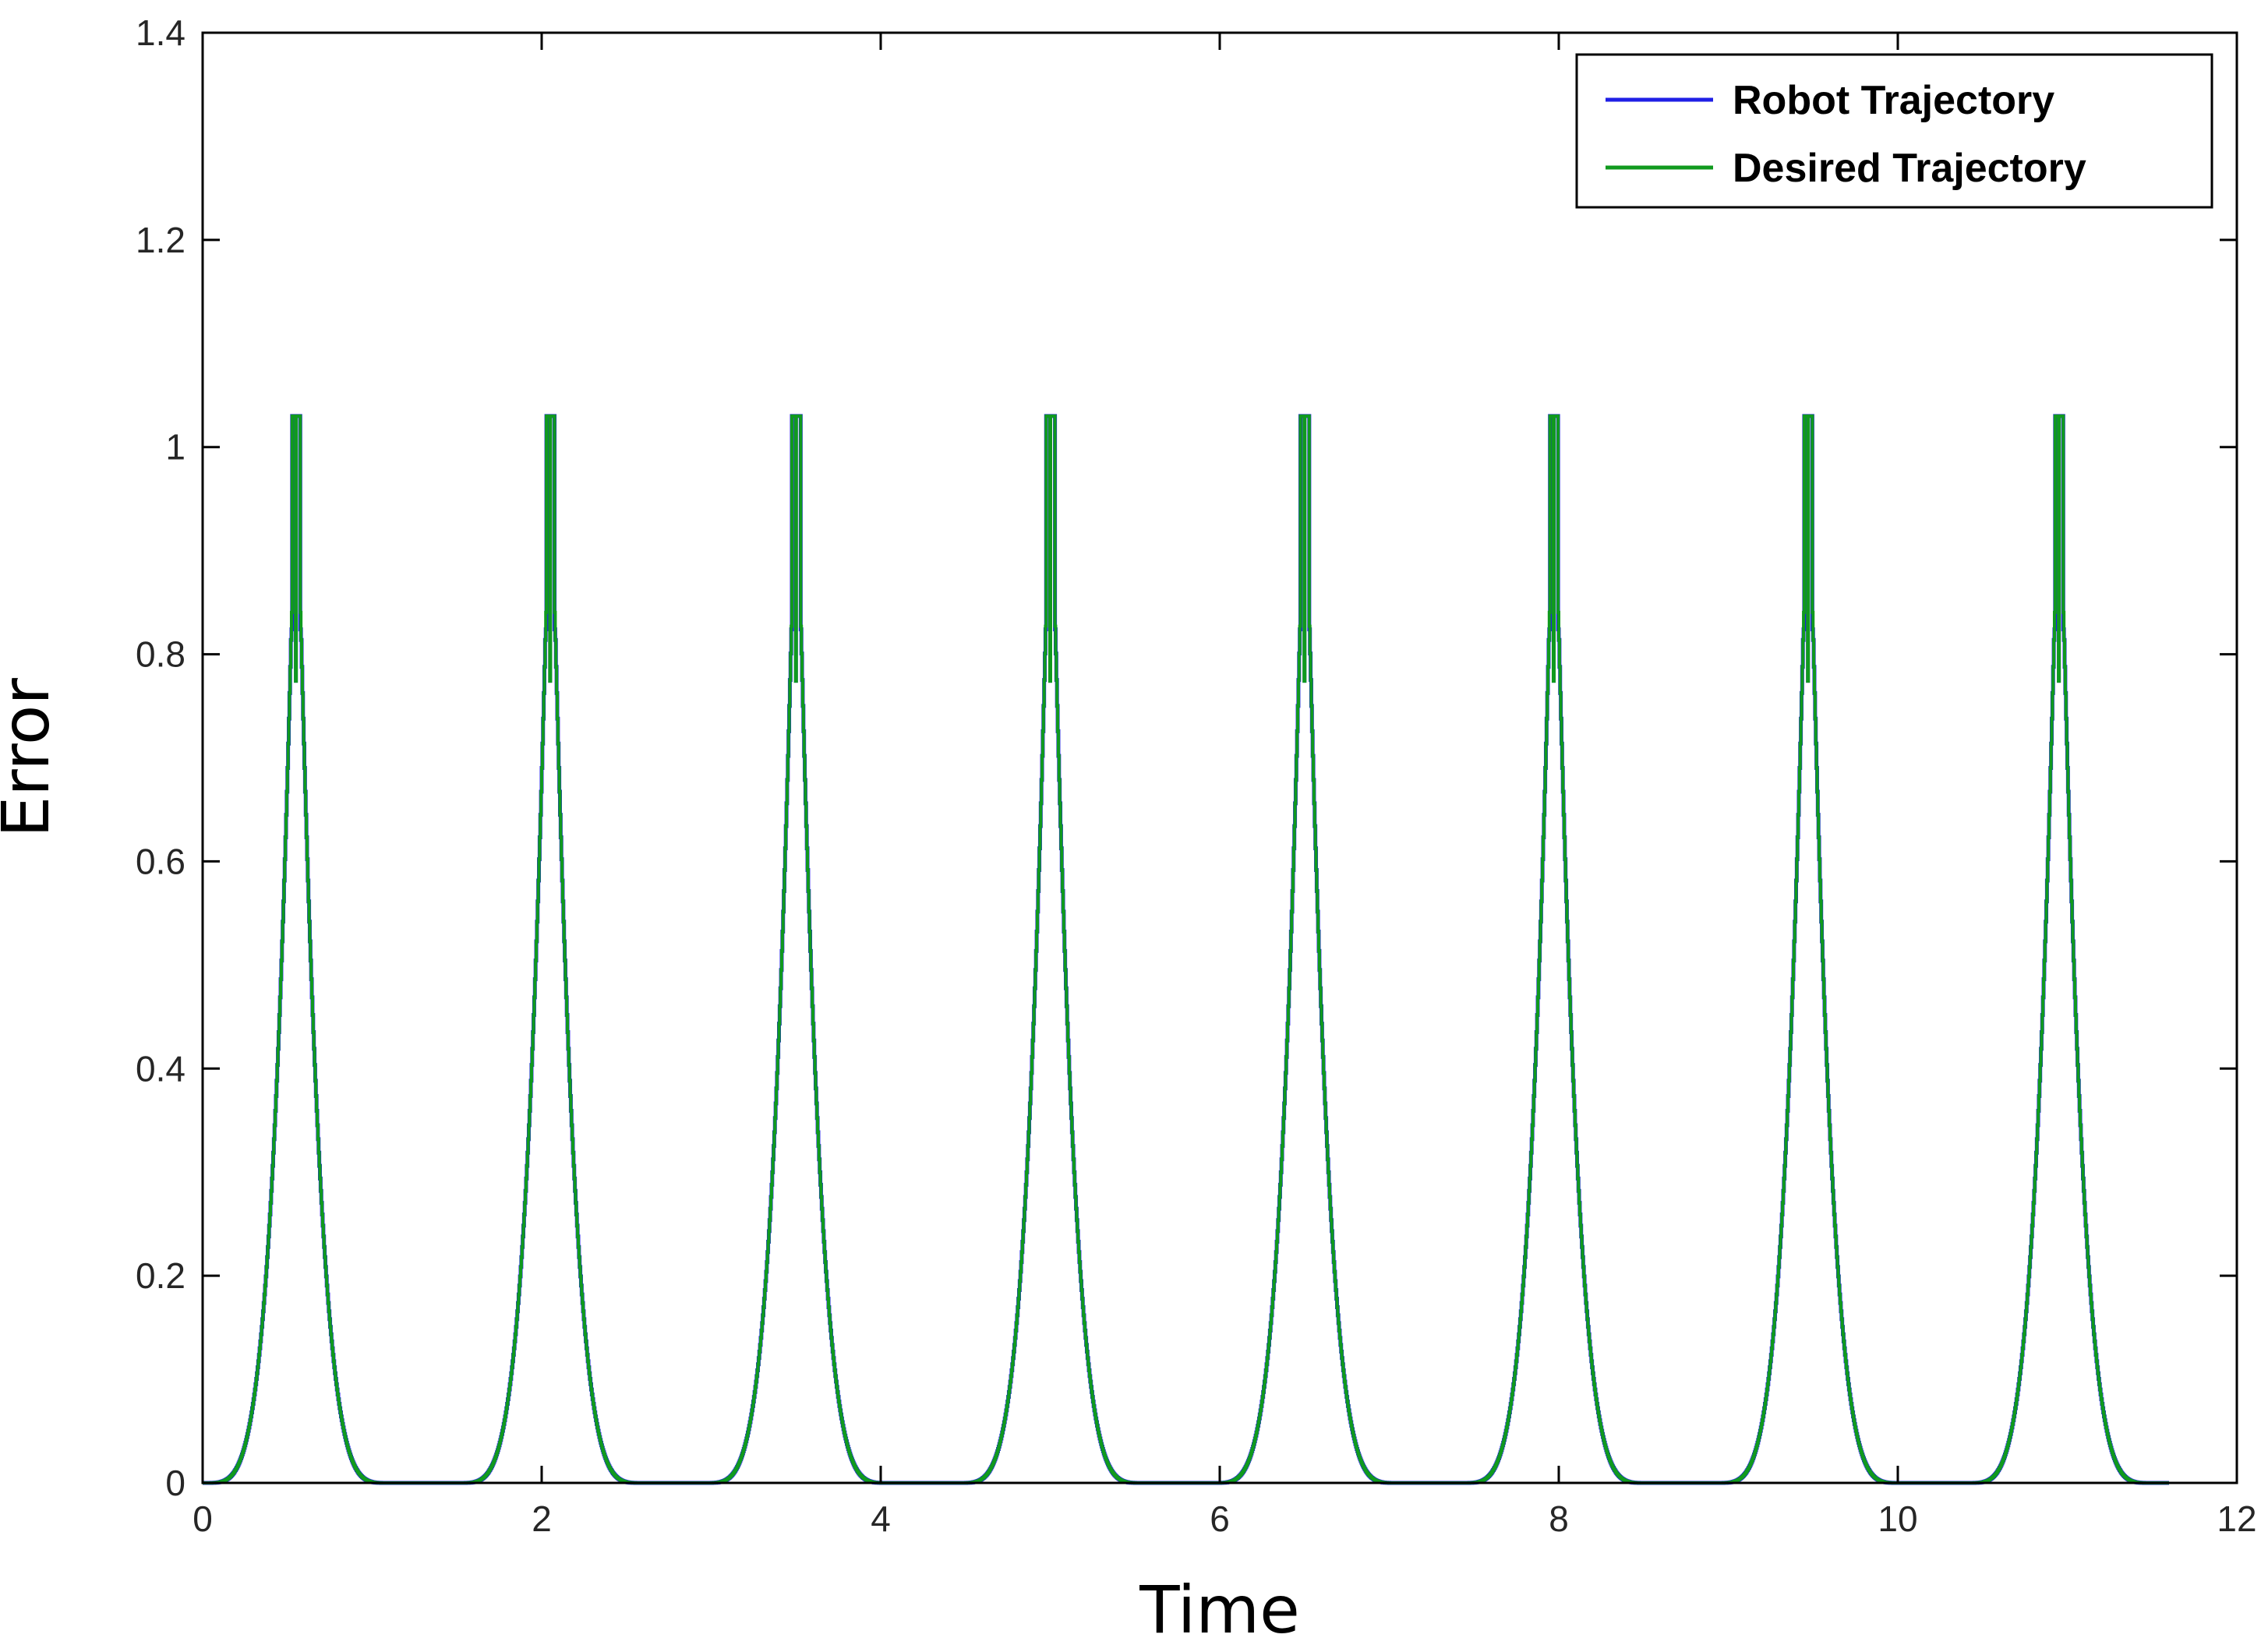  Describe the element at coordinates (2236, 1519) in the screenshot. I see `x-tick-label: 12` at that location.